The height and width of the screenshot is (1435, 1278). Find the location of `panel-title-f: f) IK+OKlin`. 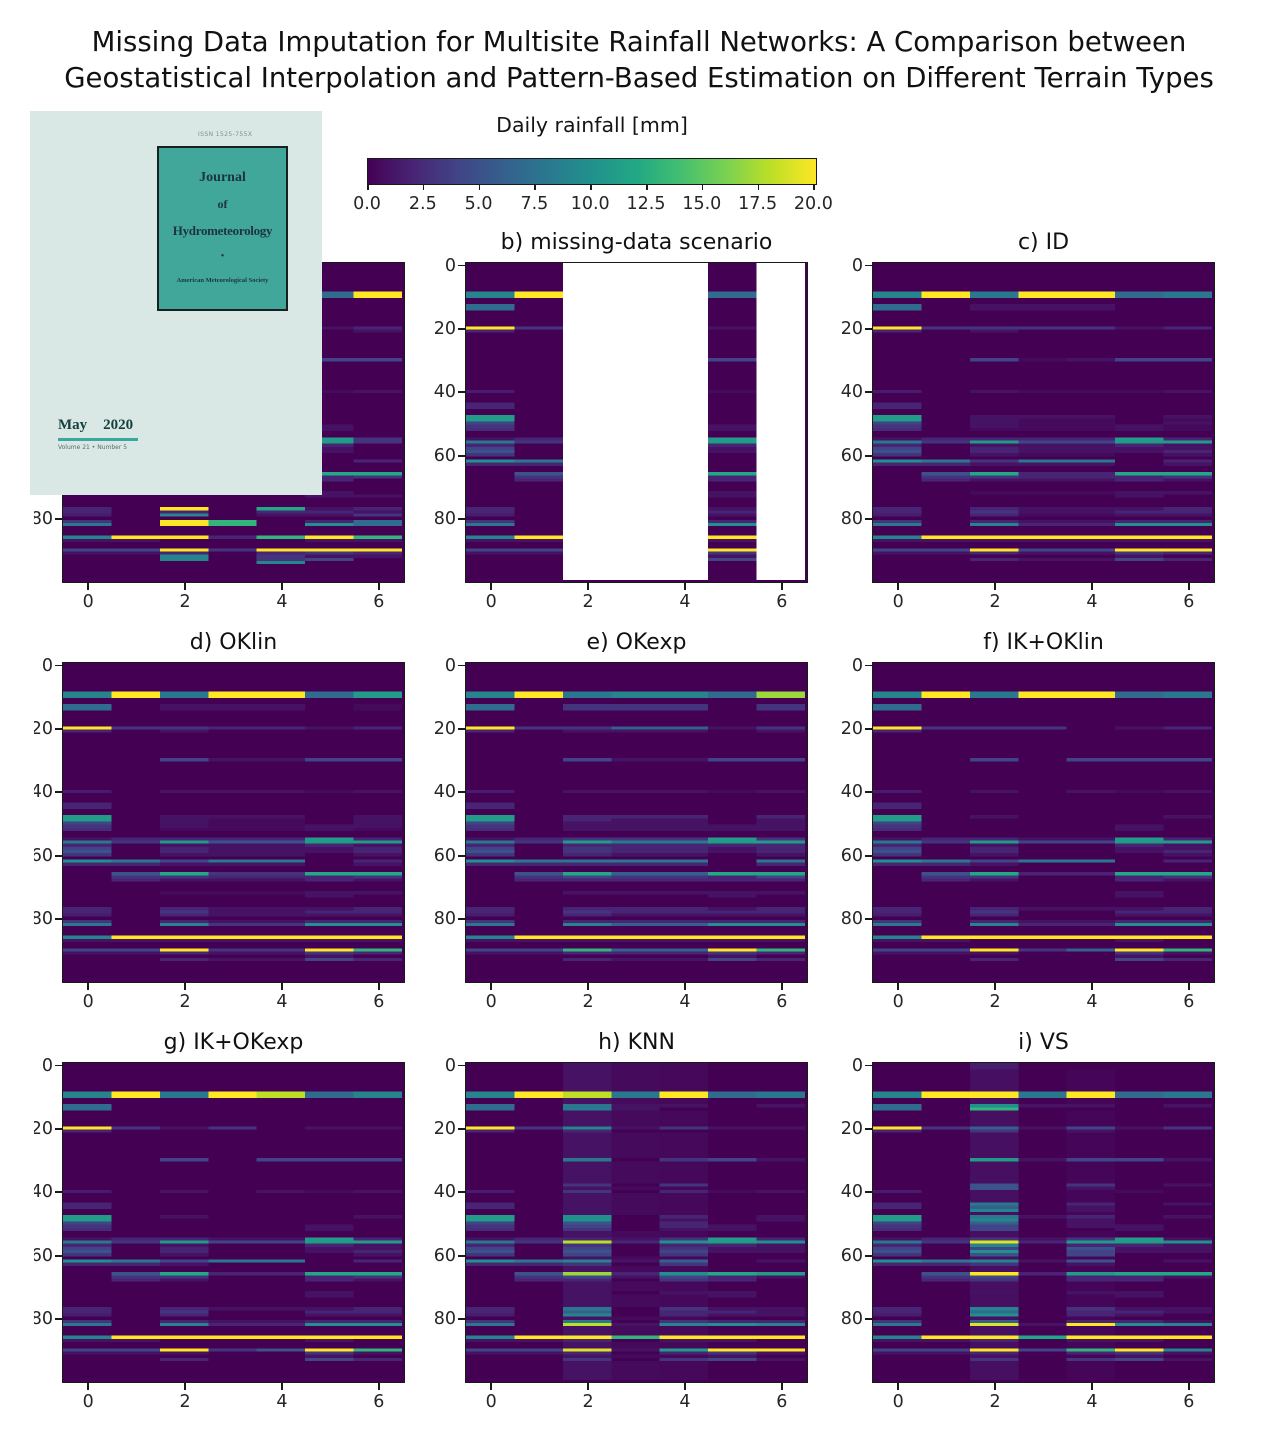

panel-title-f: f) IK+OKlin is located at coordinates (1043, 642).